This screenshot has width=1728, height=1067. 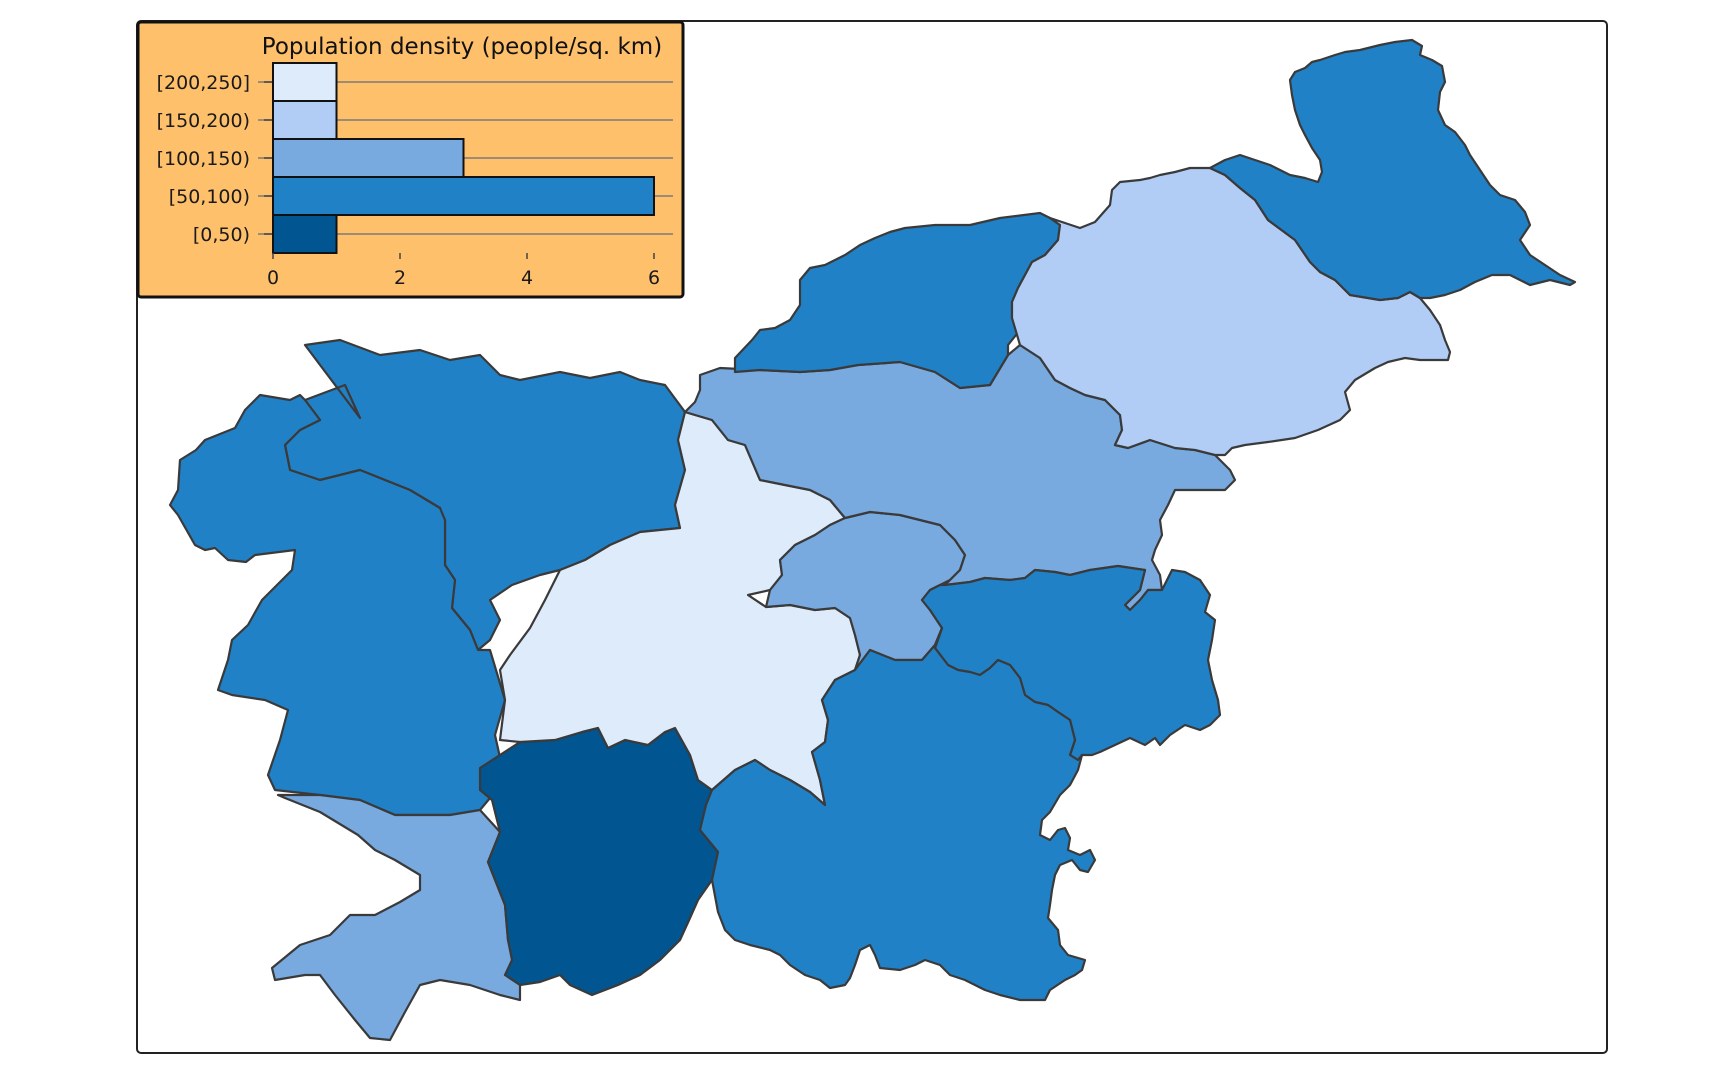 I want to click on legend-x-tick-label: 4, so click(x=527, y=278).